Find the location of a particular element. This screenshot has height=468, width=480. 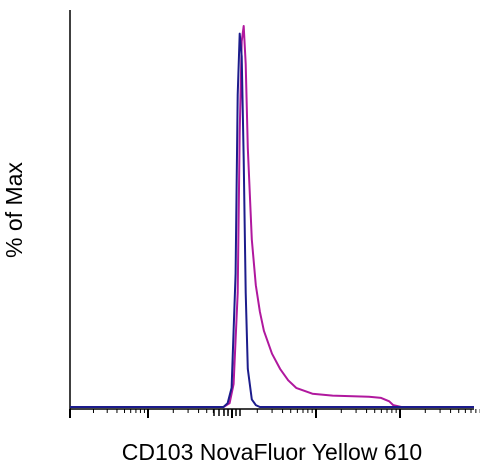

x-axis-ticks is located at coordinates (274, 413).